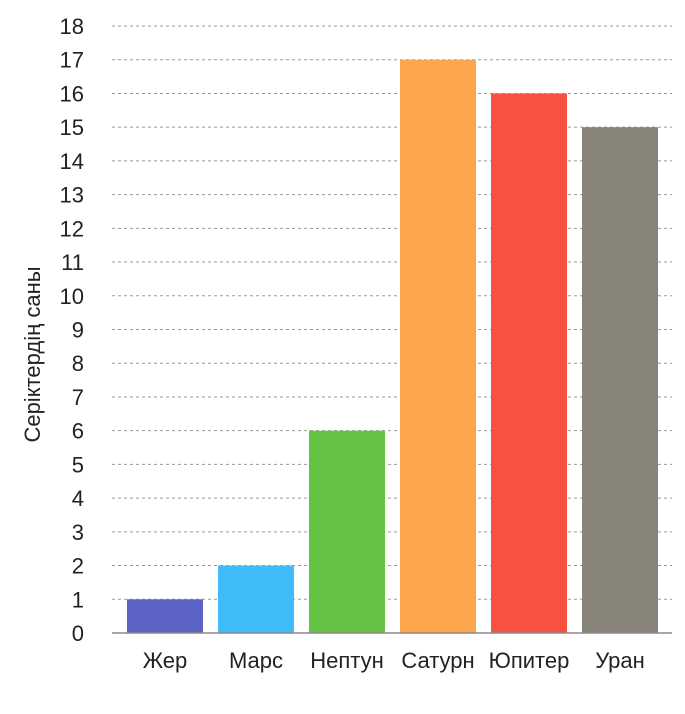 This screenshot has height=714, width=685. What do you see at coordinates (72, 195) in the screenshot?
I see `y-tick-label: 13` at bounding box center [72, 195].